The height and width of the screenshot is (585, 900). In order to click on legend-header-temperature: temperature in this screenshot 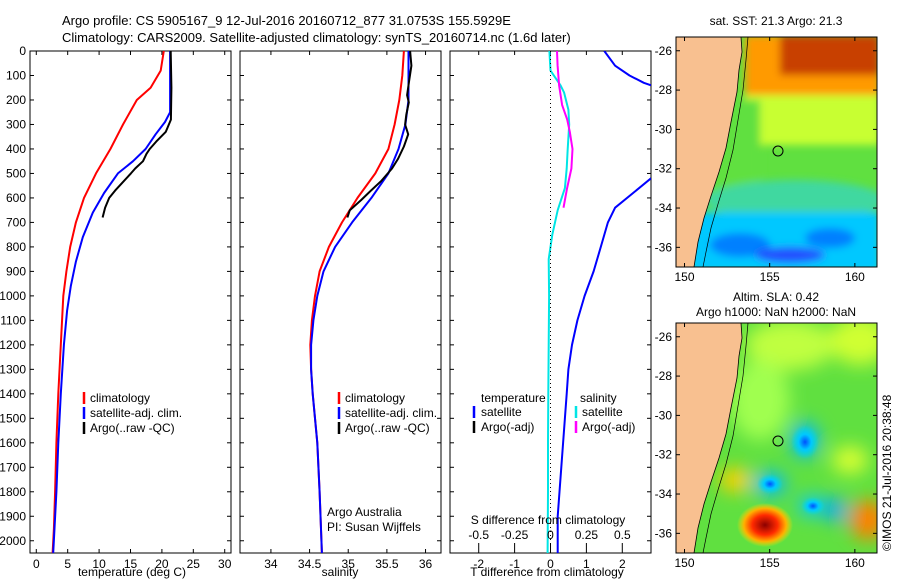, I will do `click(513, 398)`.